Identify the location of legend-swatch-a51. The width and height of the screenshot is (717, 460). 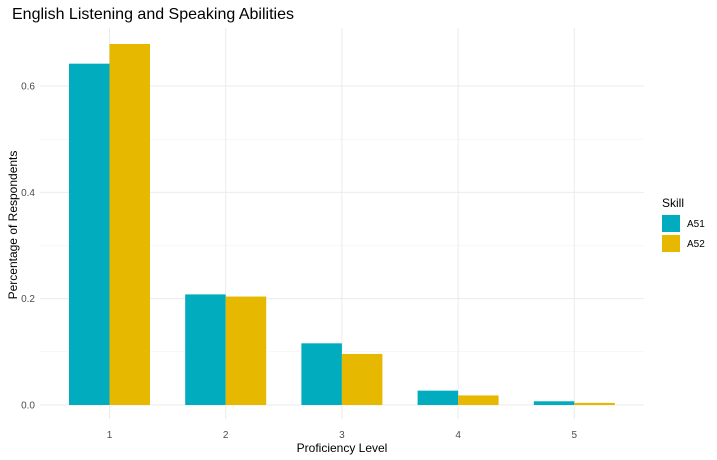
(671, 223).